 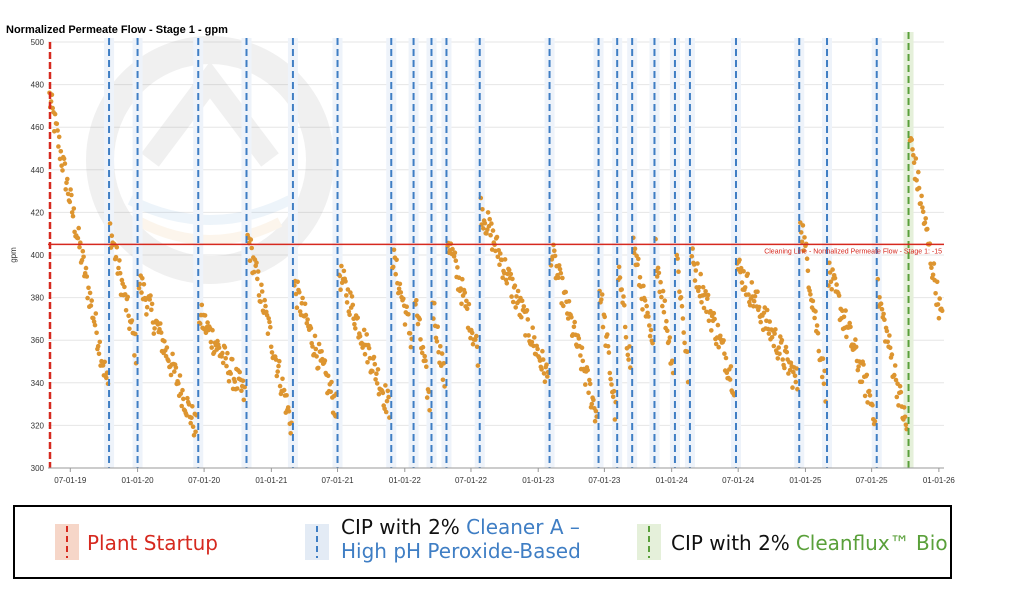 What do you see at coordinates (204, 480) in the screenshot?
I see `x-tick-label: 07-01-20` at bounding box center [204, 480].